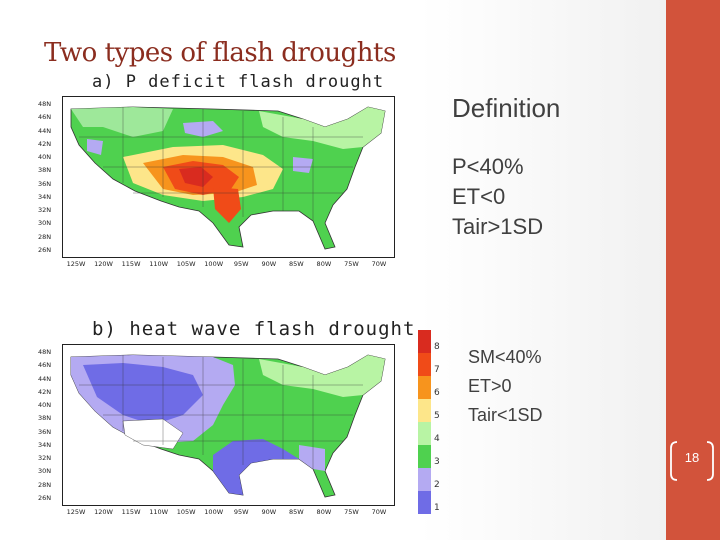 The width and height of the screenshot is (720, 540). Describe the element at coordinates (693, 270) in the screenshot. I see `accent-side-bar` at that location.